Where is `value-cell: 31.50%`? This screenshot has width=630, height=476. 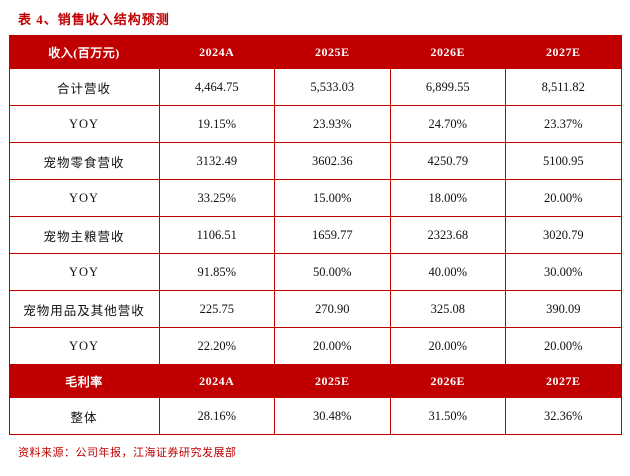
value-cell: 31.50% is located at coordinates (447, 416).